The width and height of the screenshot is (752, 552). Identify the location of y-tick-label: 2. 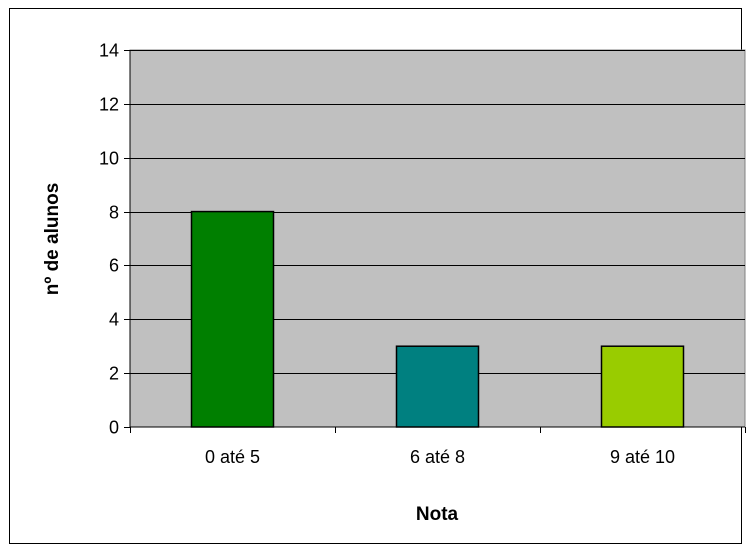
(114, 374).